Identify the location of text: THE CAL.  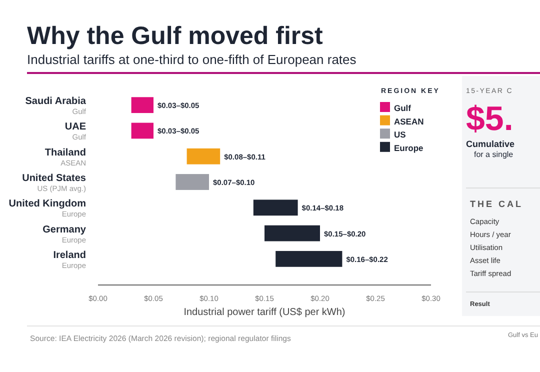
(496, 204).